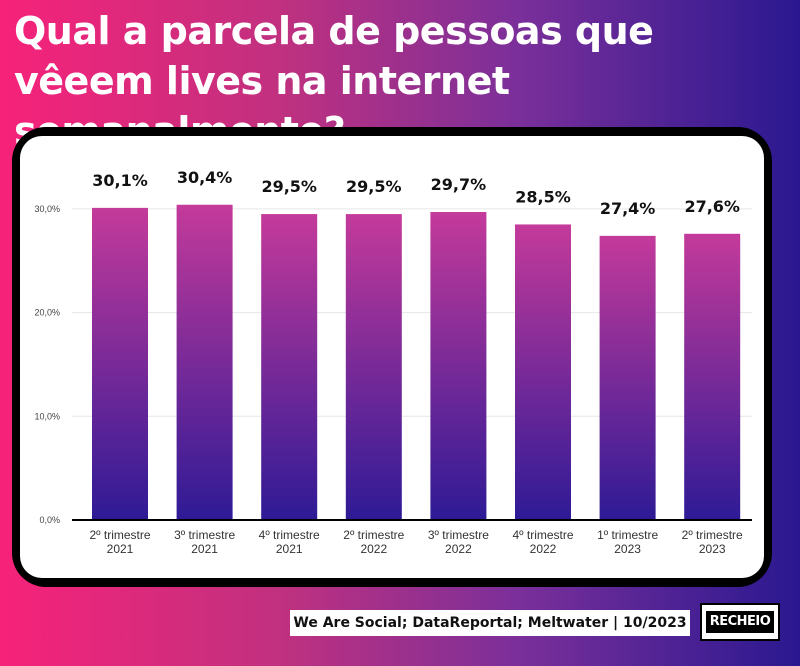 This screenshot has width=800, height=666. What do you see at coordinates (47, 209) in the screenshot?
I see `y-tick-label: 30,0%` at bounding box center [47, 209].